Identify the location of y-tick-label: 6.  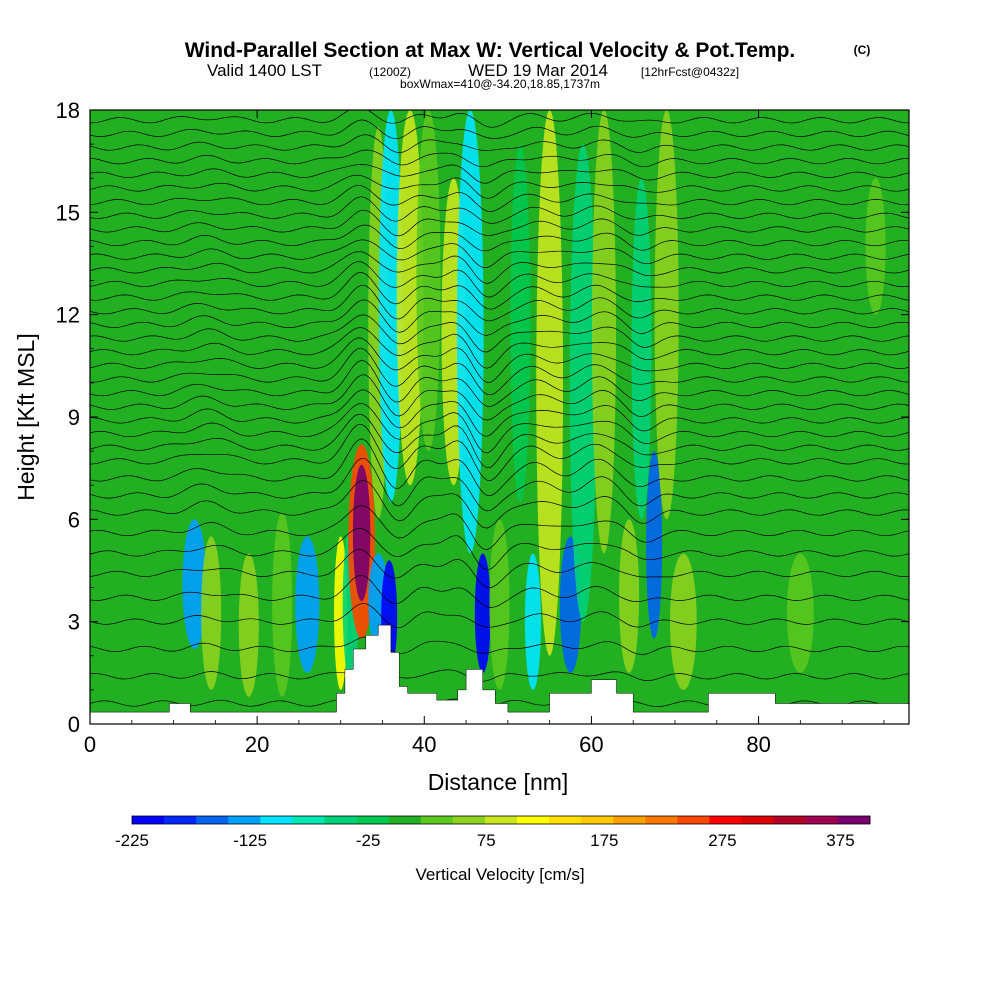
(74, 519).